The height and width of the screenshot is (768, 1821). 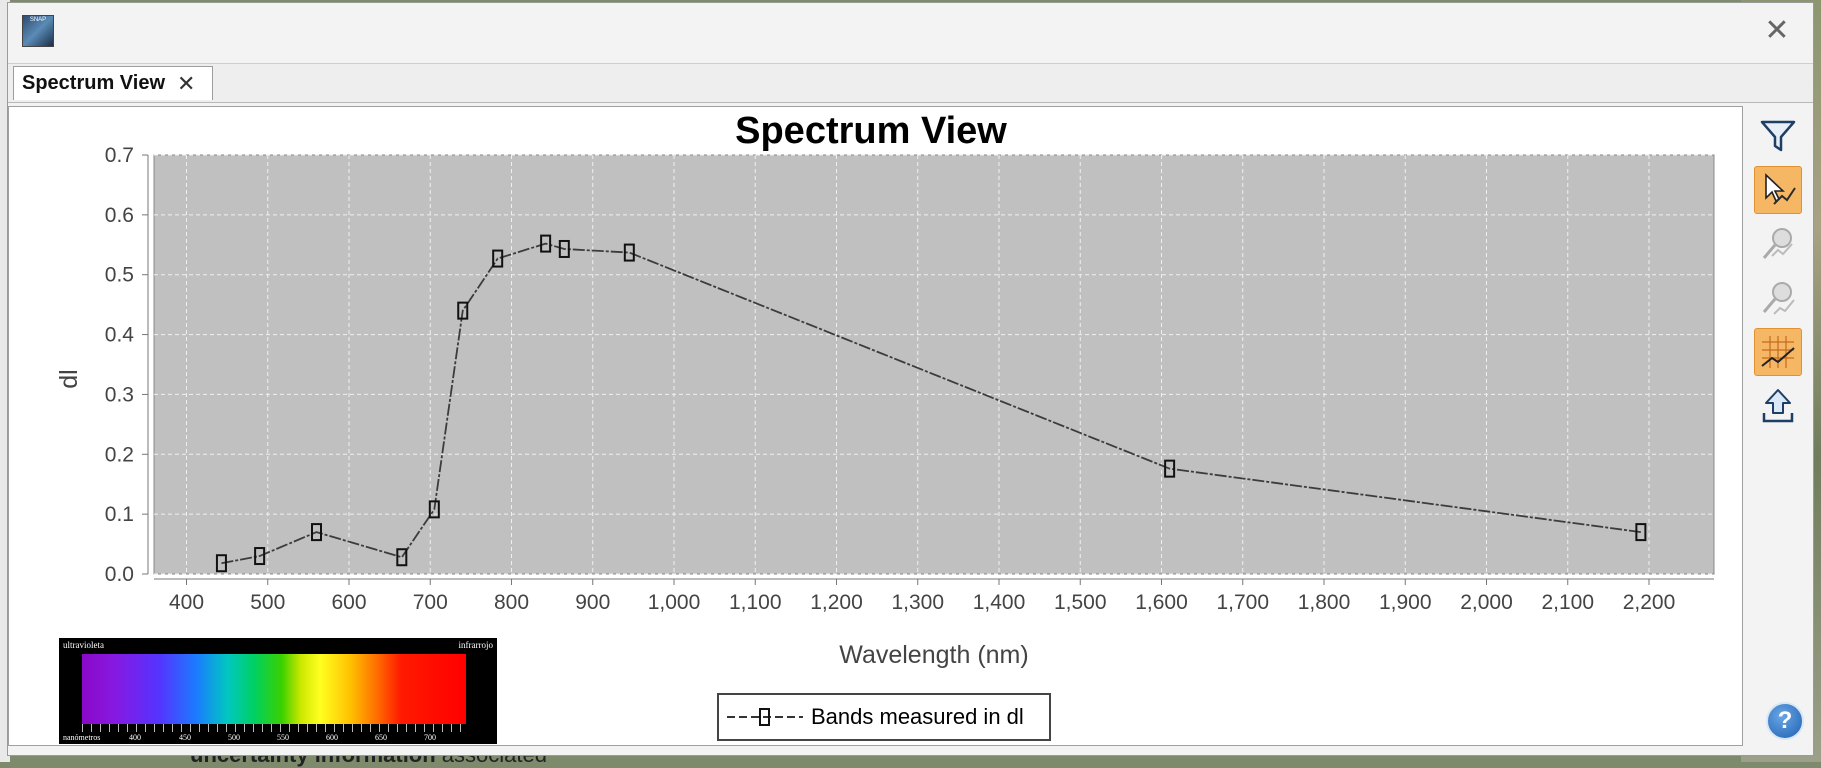 I want to click on pin-button, so click(x=1778, y=244).